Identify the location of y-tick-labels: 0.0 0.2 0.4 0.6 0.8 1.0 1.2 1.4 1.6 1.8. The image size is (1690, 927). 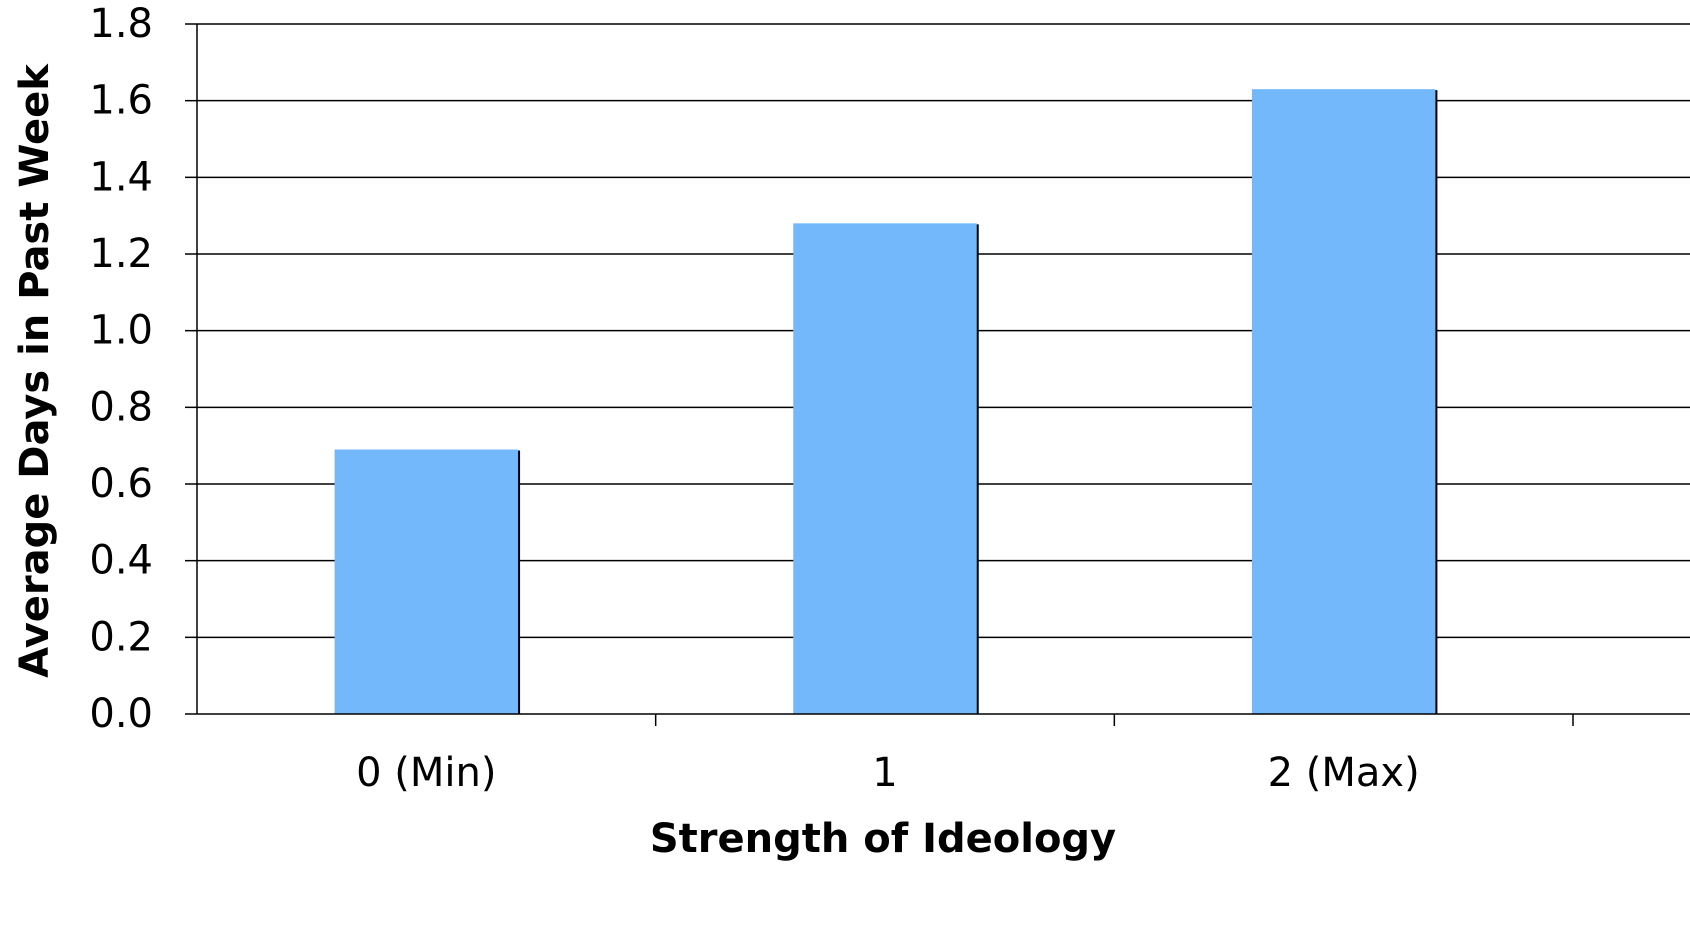
(121, 369).